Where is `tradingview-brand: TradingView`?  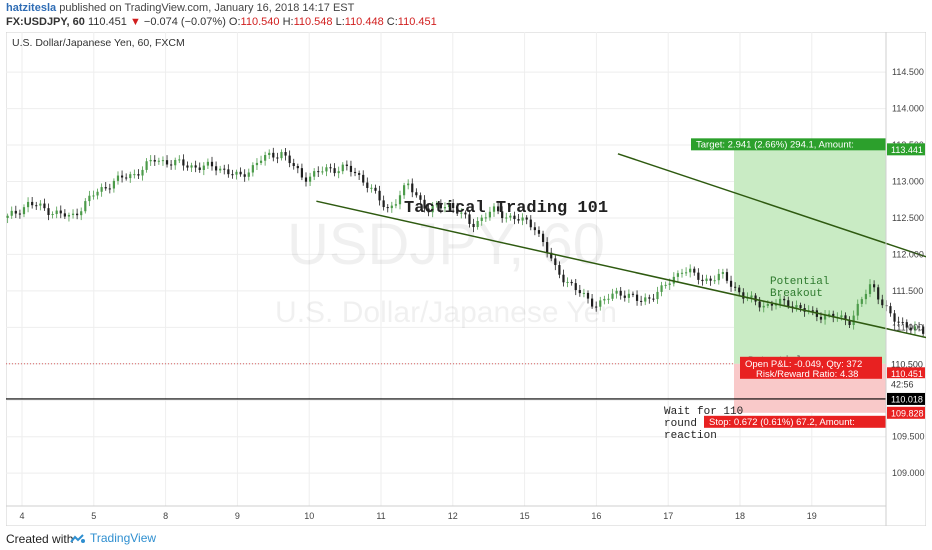
tradingview-brand: TradingView is located at coordinates (113, 538).